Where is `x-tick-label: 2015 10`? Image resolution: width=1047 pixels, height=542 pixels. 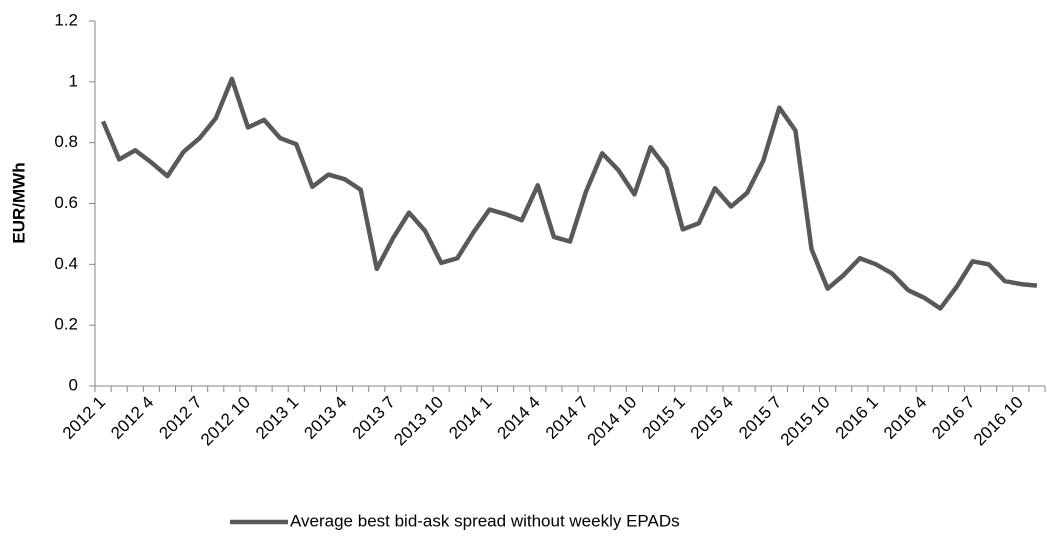
x-tick-label: 2015 10 is located at coordinates (805, 421).